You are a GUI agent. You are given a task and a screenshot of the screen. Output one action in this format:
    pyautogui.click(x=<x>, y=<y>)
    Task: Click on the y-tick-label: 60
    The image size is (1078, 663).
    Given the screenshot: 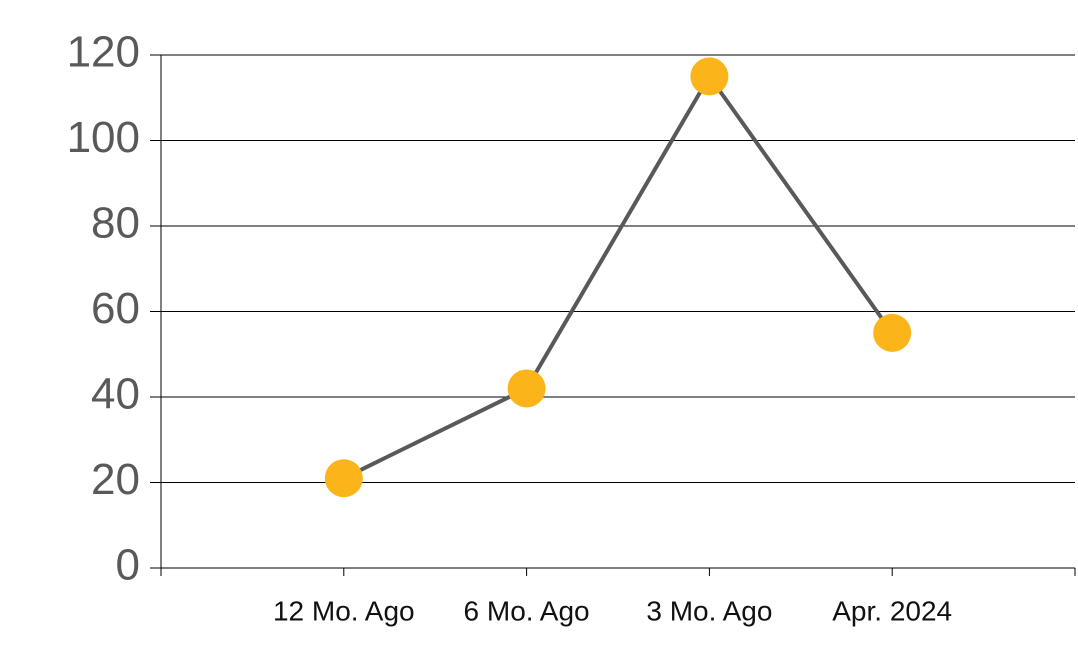 What is the action you would take?
    pyautogui.click(x=115, y=308)
    